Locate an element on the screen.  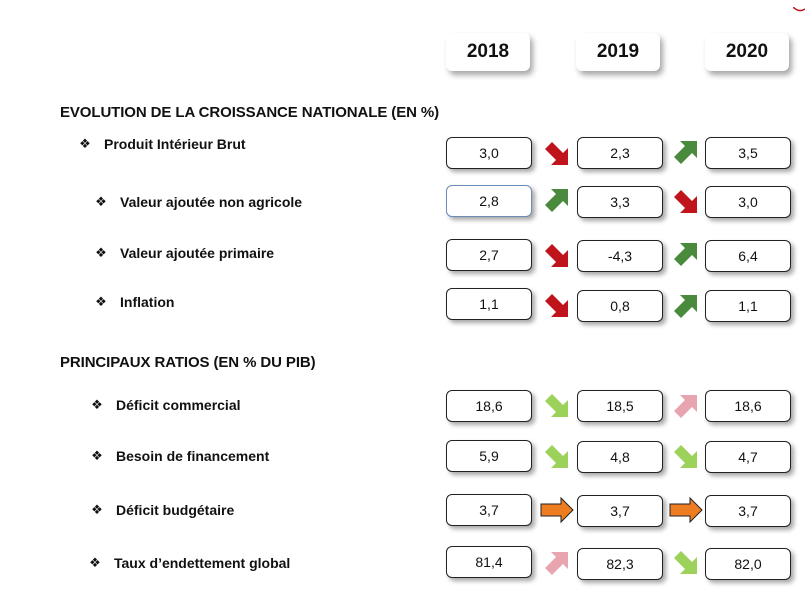
value-2019: 82,3 is located at coordinates (620, 564).